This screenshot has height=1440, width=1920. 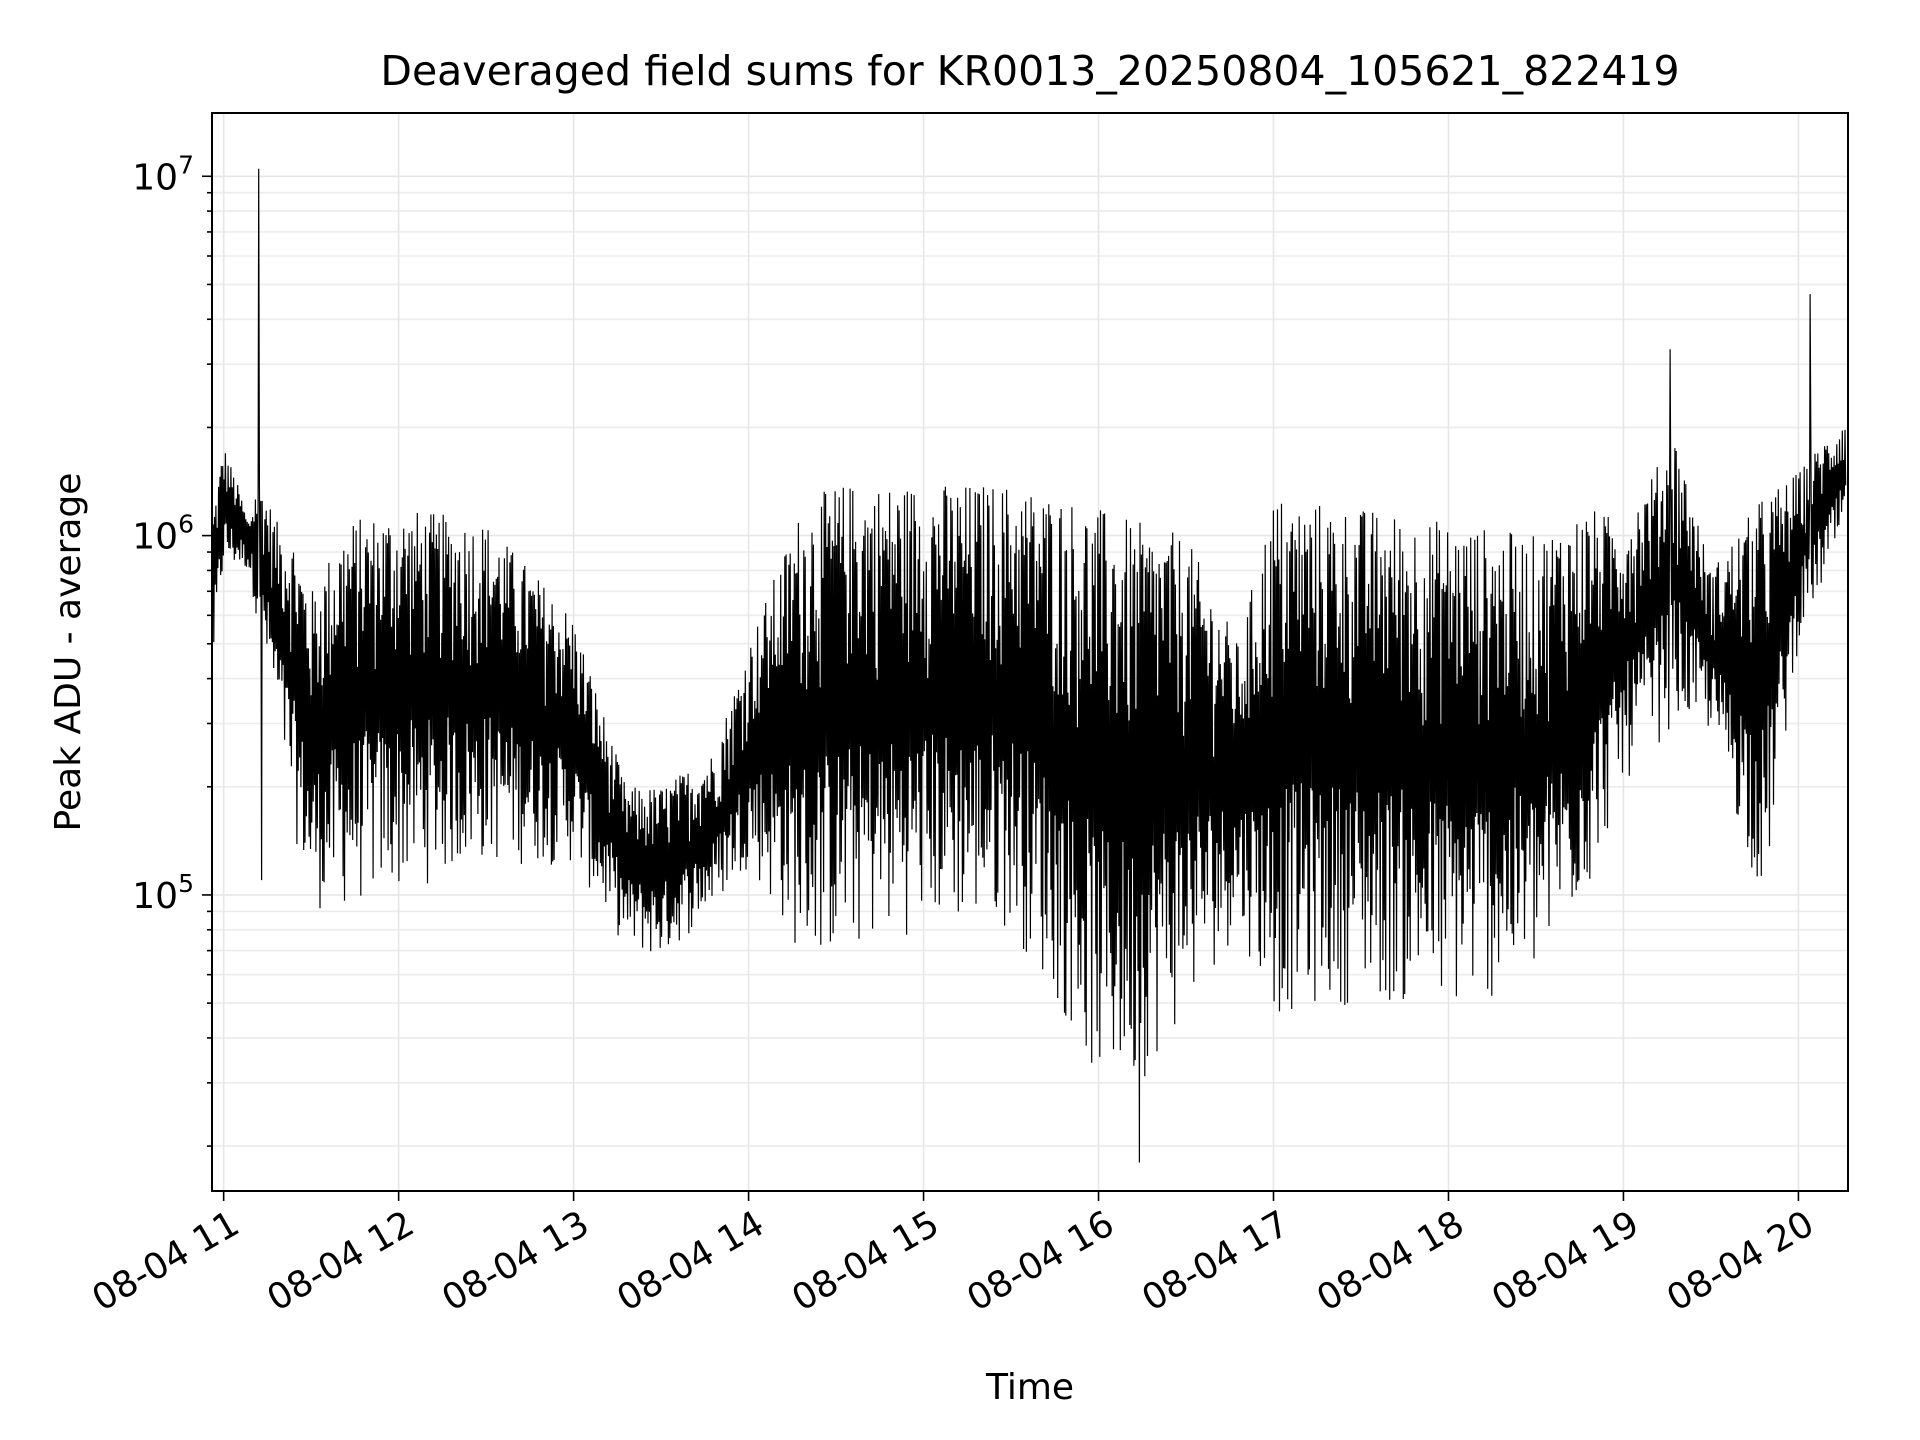 What do you see at coordinates (163, 893) in the screenshot?
I see `y-tick-label: 10⁵` at bounding box center [163, 893].